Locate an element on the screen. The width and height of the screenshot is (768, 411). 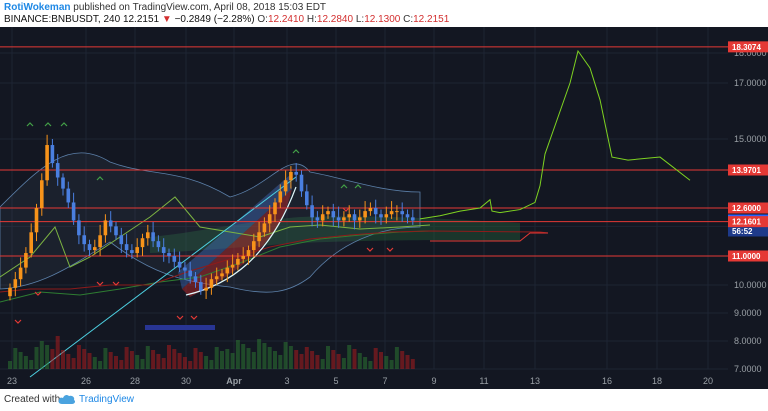
date-tick-label: 3 is located at coordinates (286, 381).